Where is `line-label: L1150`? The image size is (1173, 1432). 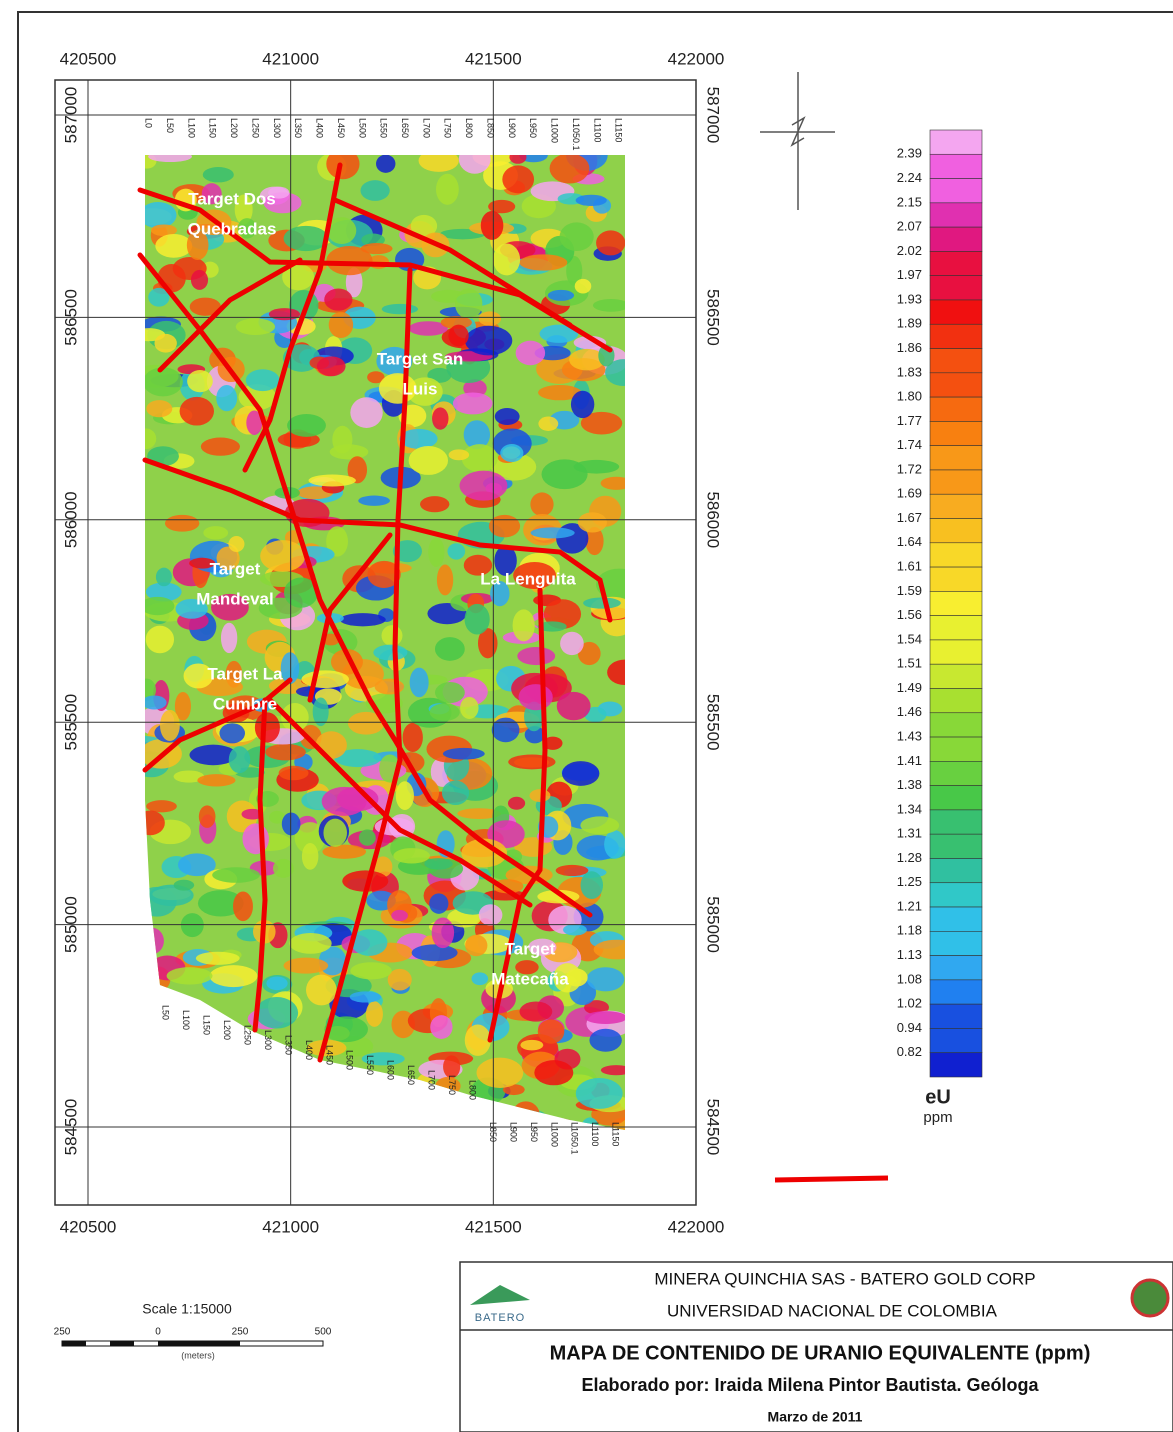 line-label: L1150 is located at coordinates (616, 1134).